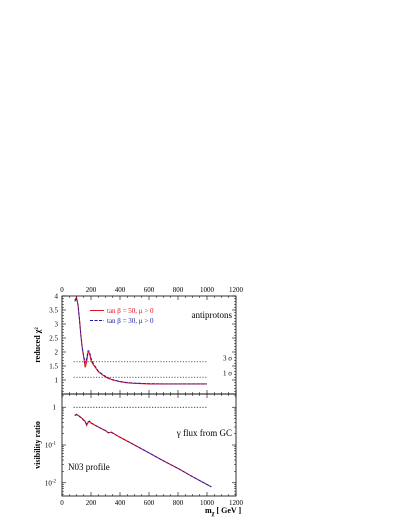 This screenshot has height=527, width=407. I want to click on bottom-x-tick-label: 1000, so click(207, 503).